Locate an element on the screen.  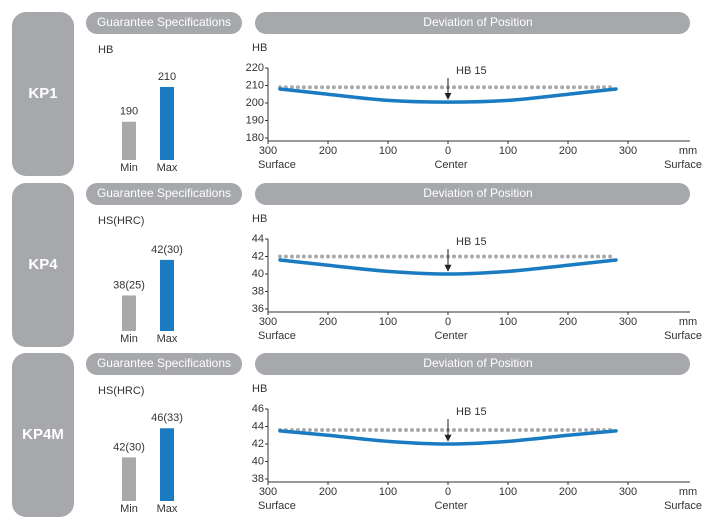
value-label: 210 is located at coordinates (167, 77).